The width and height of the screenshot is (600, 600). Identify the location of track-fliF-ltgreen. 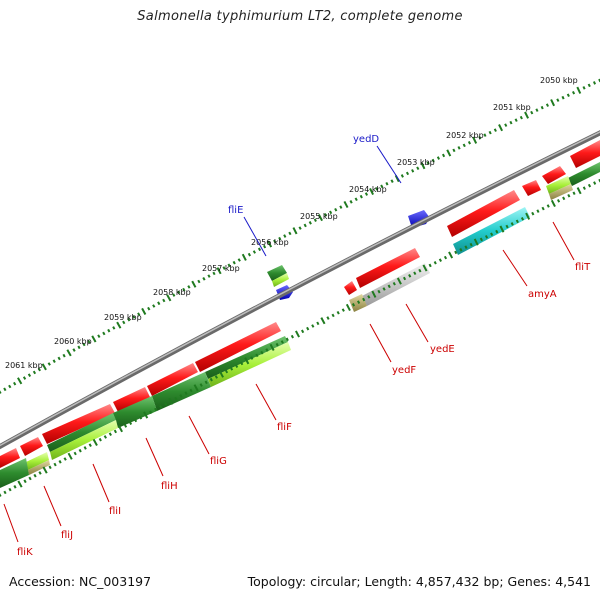
(249, 364).